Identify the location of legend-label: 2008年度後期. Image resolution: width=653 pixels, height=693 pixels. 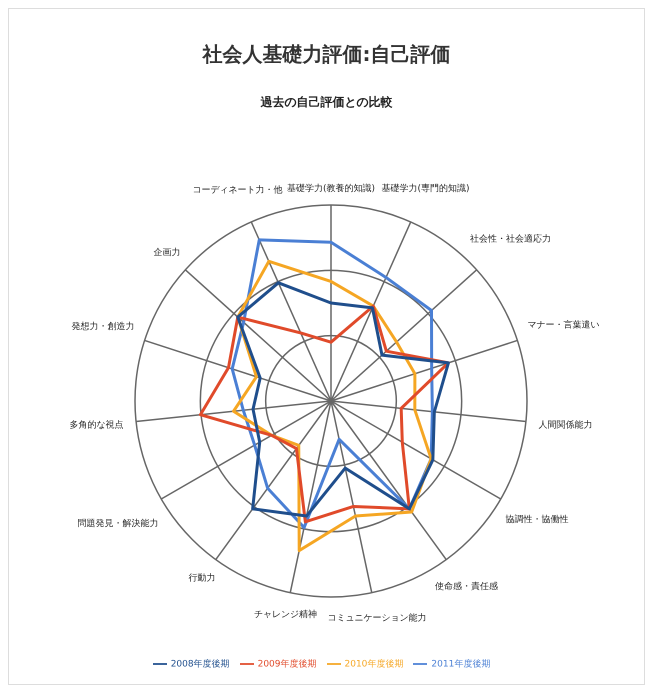
(200, 664).